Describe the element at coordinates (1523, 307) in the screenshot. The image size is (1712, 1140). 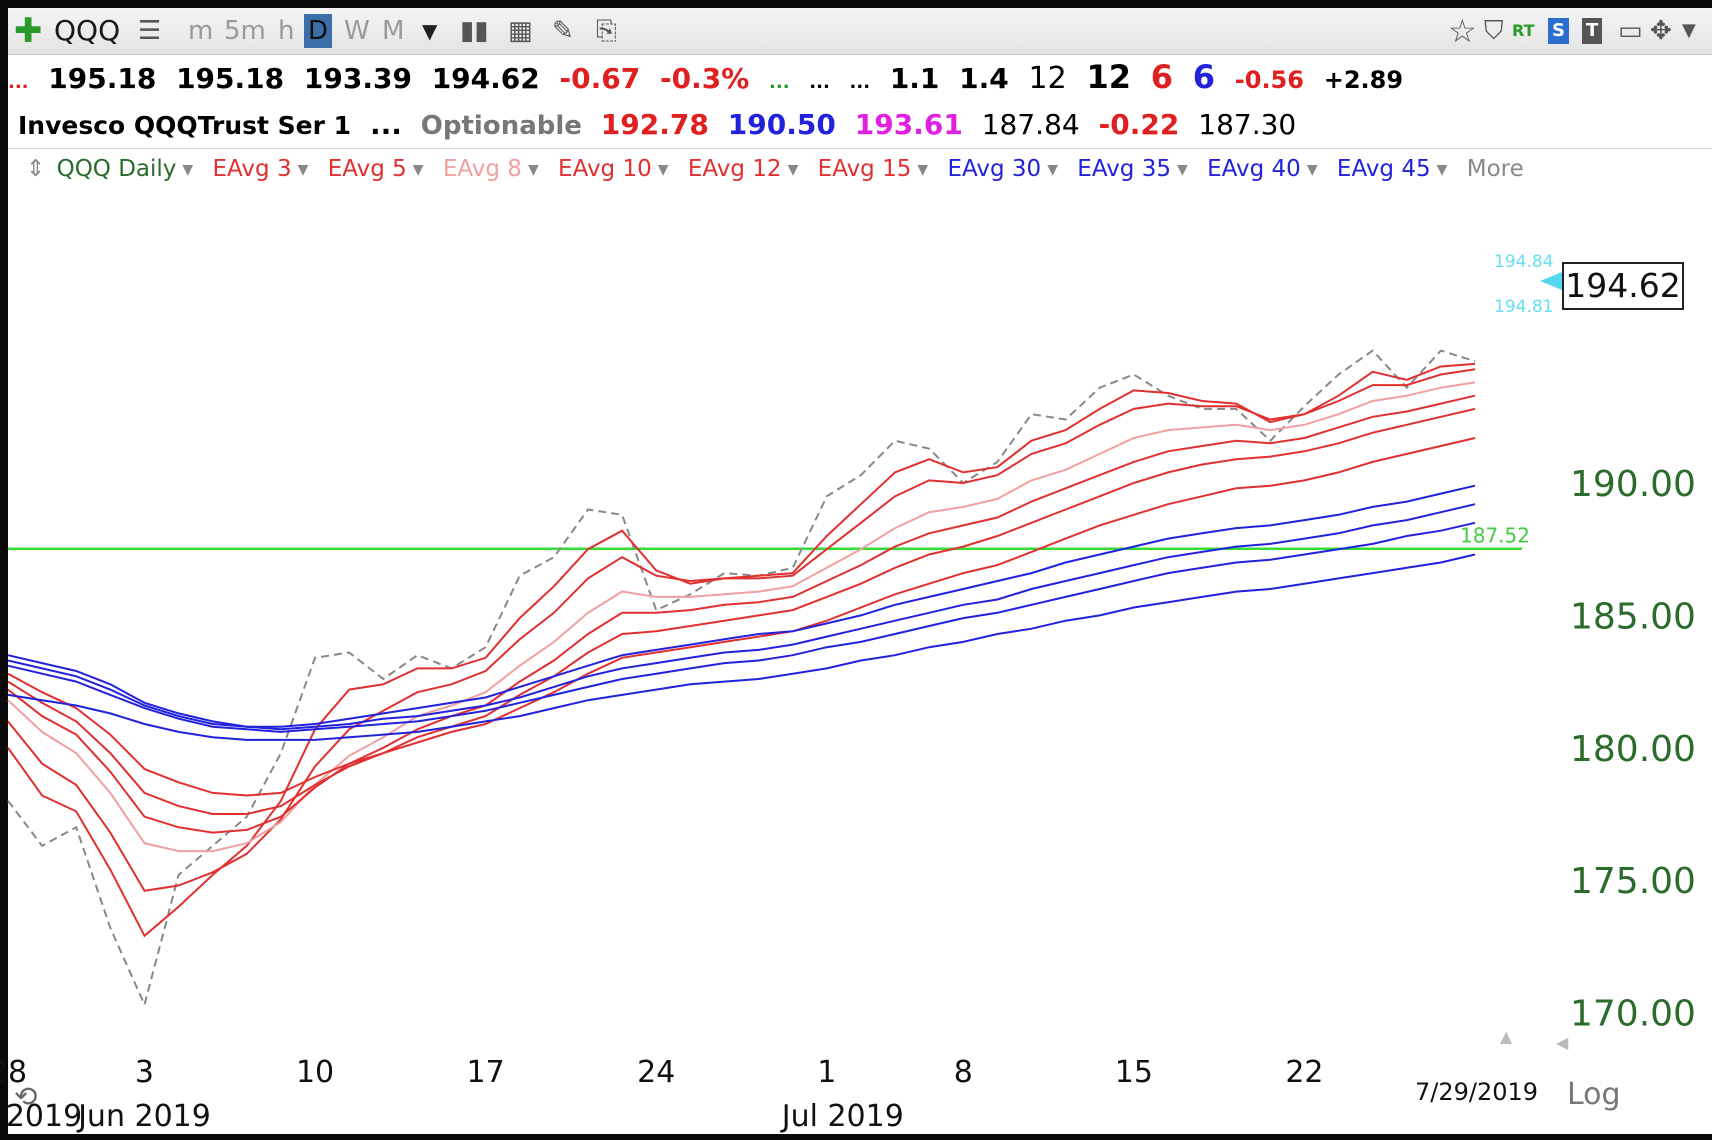
I see `tag-low-label: 194.81` at that location.